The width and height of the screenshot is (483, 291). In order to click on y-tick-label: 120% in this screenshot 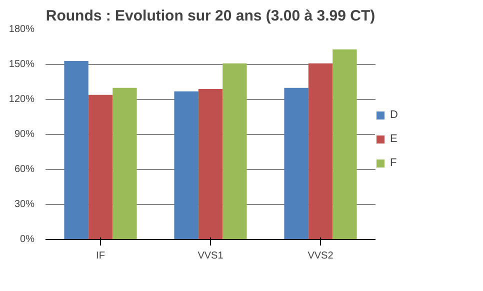, I will do `click(21, 99)`.